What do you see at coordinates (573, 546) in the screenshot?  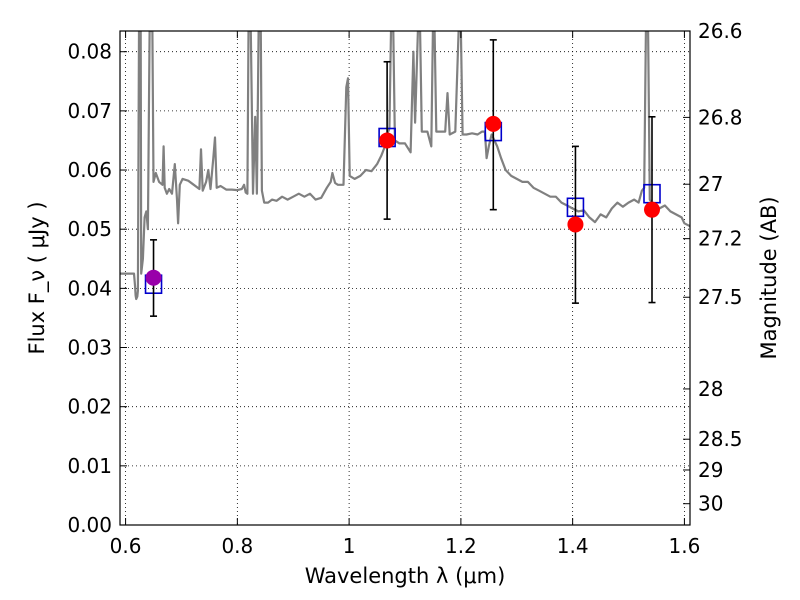 I see `x-tick-label: 1.4` at bounding box center [573, 546].